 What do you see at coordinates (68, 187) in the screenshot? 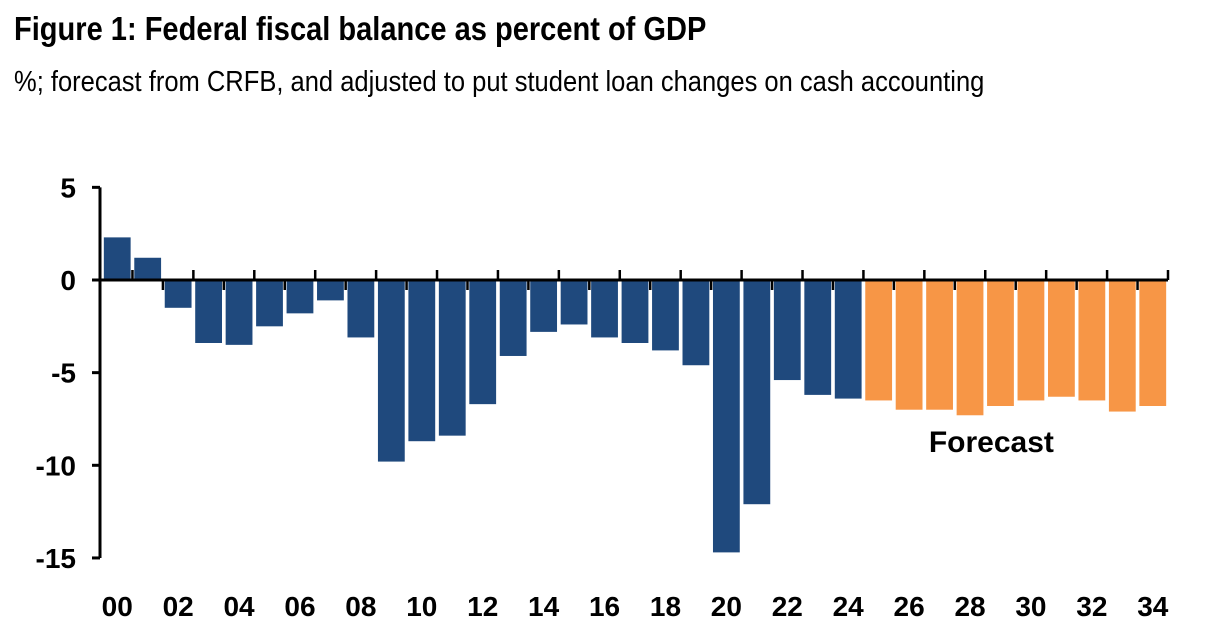
I see `y-tick-label: 5` at bounding box center [68, 187].